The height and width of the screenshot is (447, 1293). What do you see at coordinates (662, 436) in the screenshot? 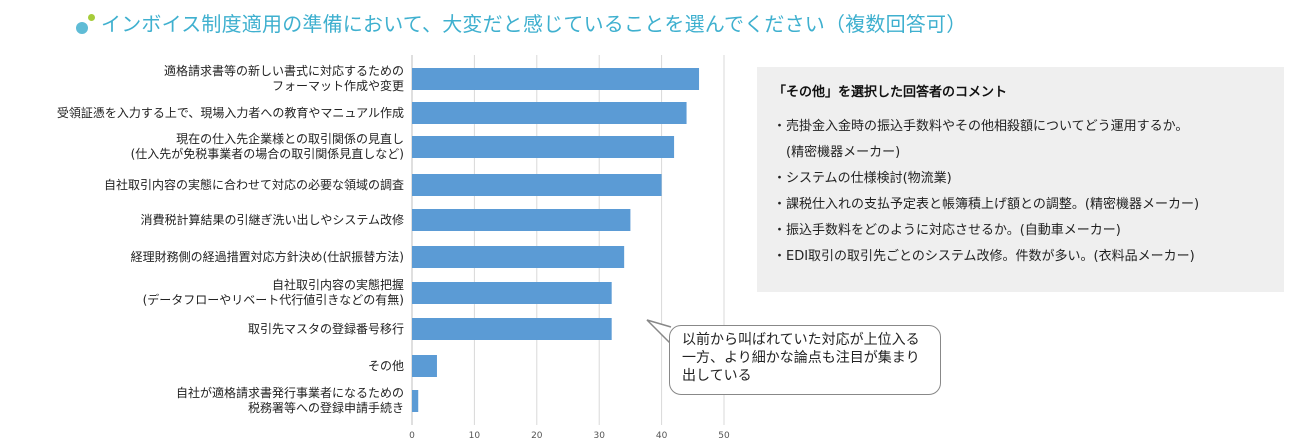
I see `x-tick-label: 40` at bounding box center [662, 436].